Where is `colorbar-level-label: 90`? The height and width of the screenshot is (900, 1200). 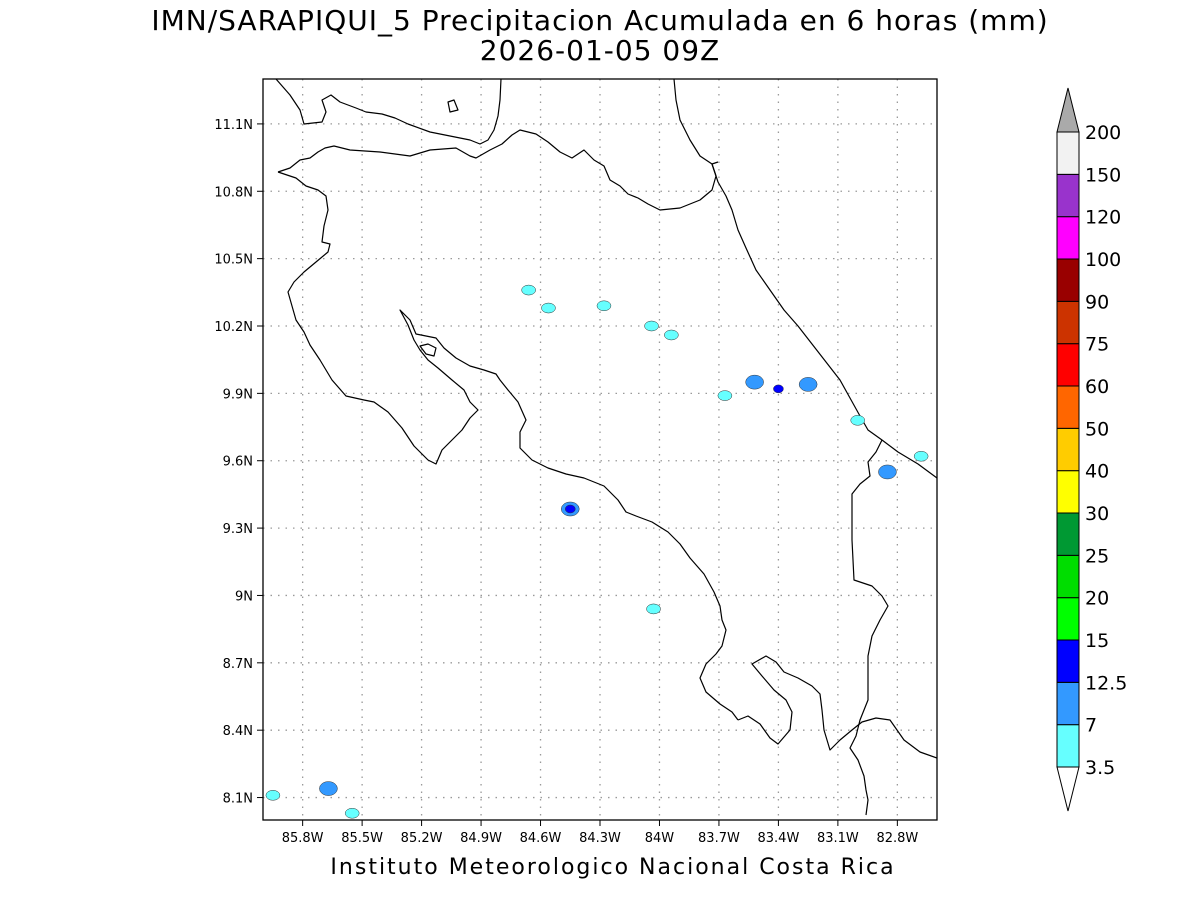
colorbar-level-label: 90 is located at coordinates (1097, 302).